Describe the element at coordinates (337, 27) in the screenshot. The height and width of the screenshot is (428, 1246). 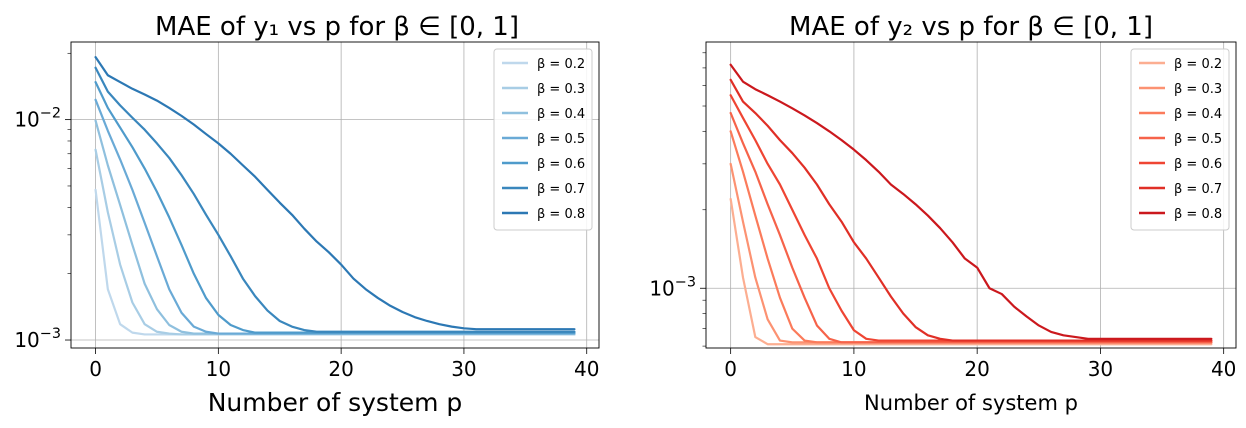
I see `chart-title: MAE of y₁ vs p for β ∈ [0, 1]` at that location.